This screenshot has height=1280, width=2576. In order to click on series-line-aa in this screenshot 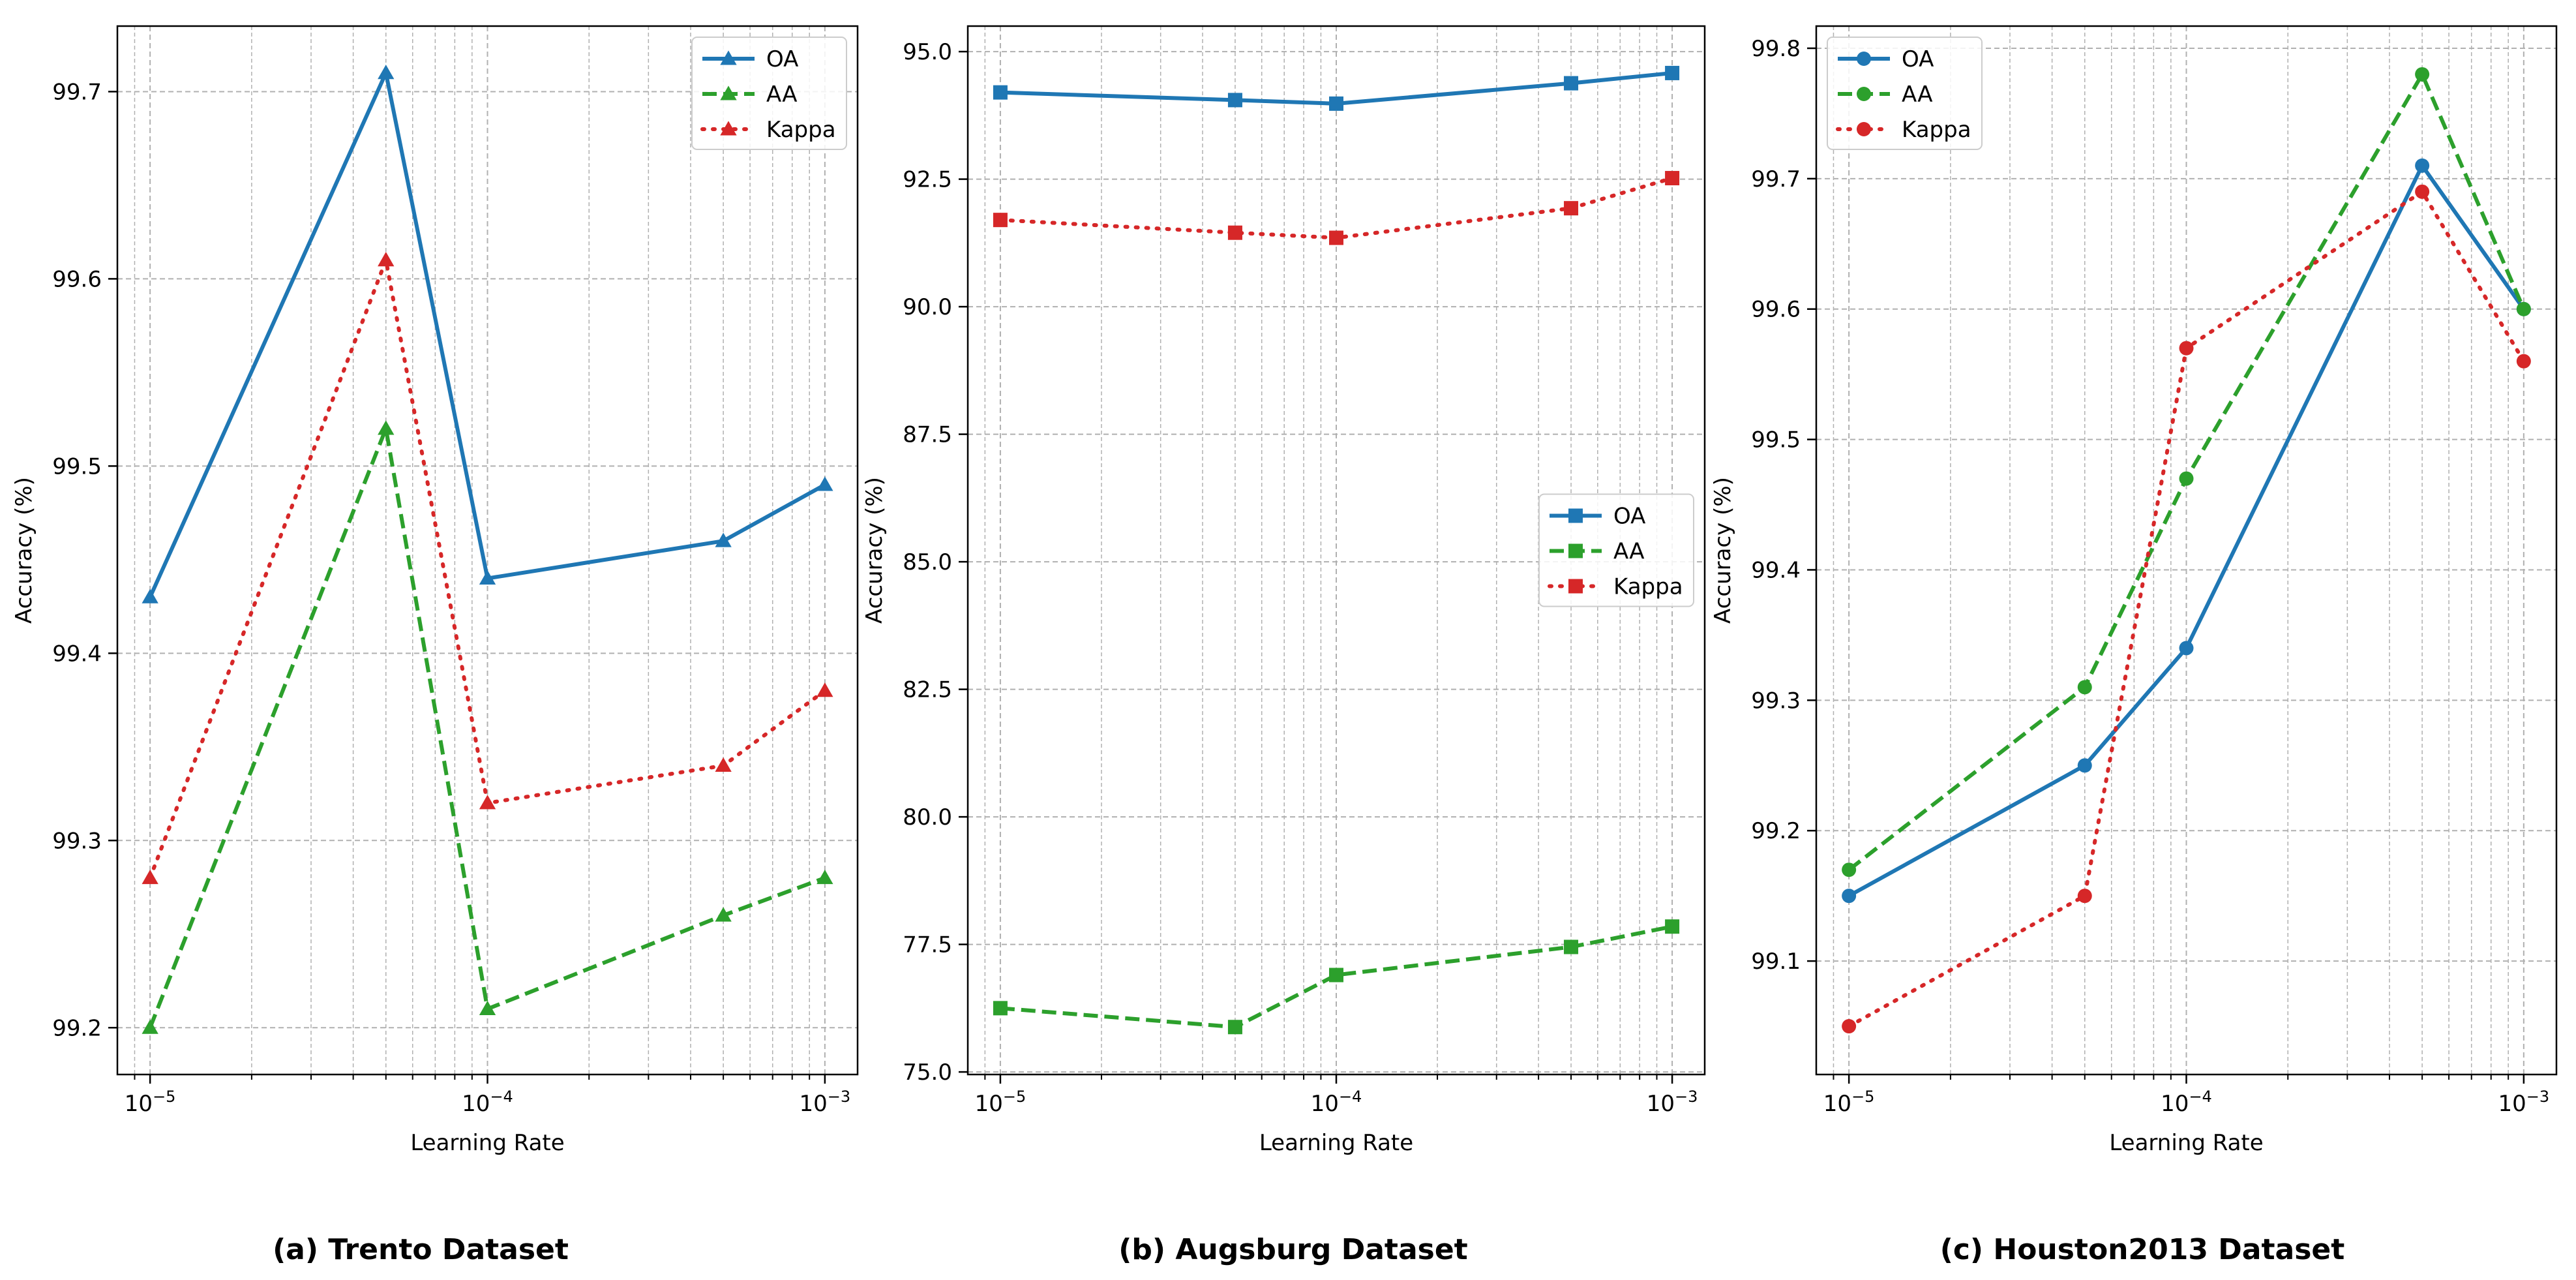, I will do `click(1336, 976)`.